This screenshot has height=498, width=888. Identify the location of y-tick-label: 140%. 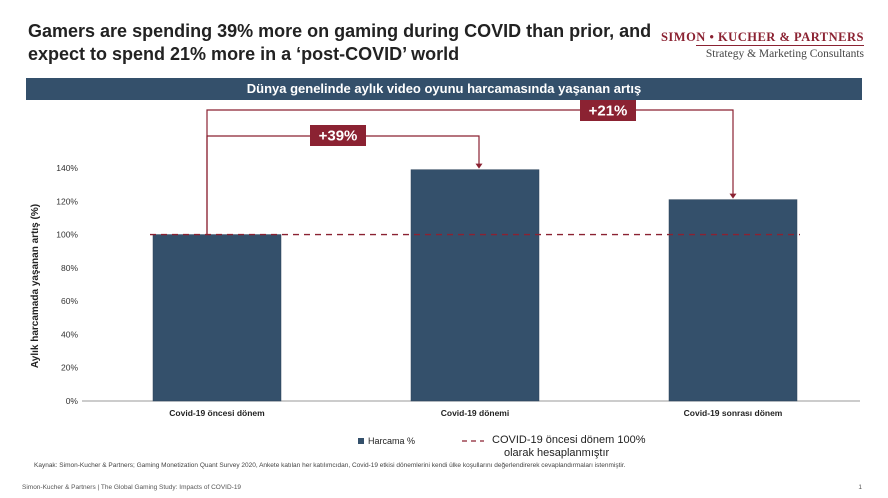
(67, 168).